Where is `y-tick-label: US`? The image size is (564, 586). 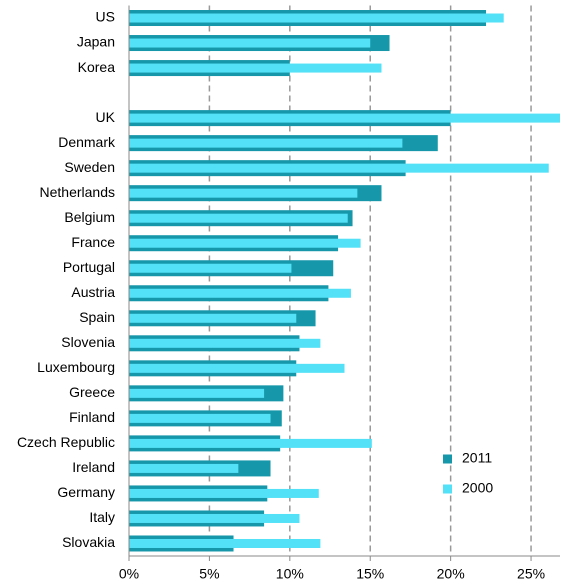
y-tick-label: US is located at coordinates (105, 17).